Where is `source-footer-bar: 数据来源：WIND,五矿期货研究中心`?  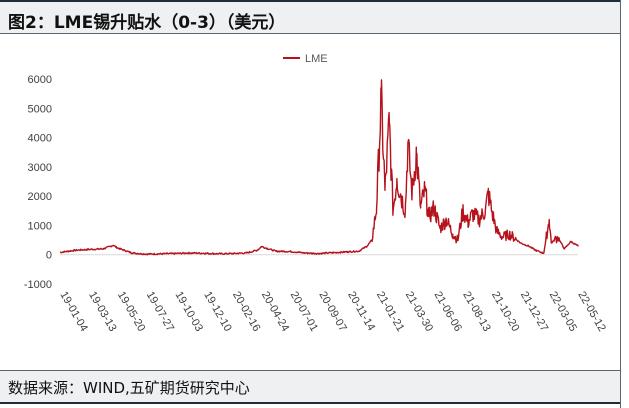 source-footer-bar: 数据来源：WIND,五矿期货研究中心 is located at coordinates (310, 387).